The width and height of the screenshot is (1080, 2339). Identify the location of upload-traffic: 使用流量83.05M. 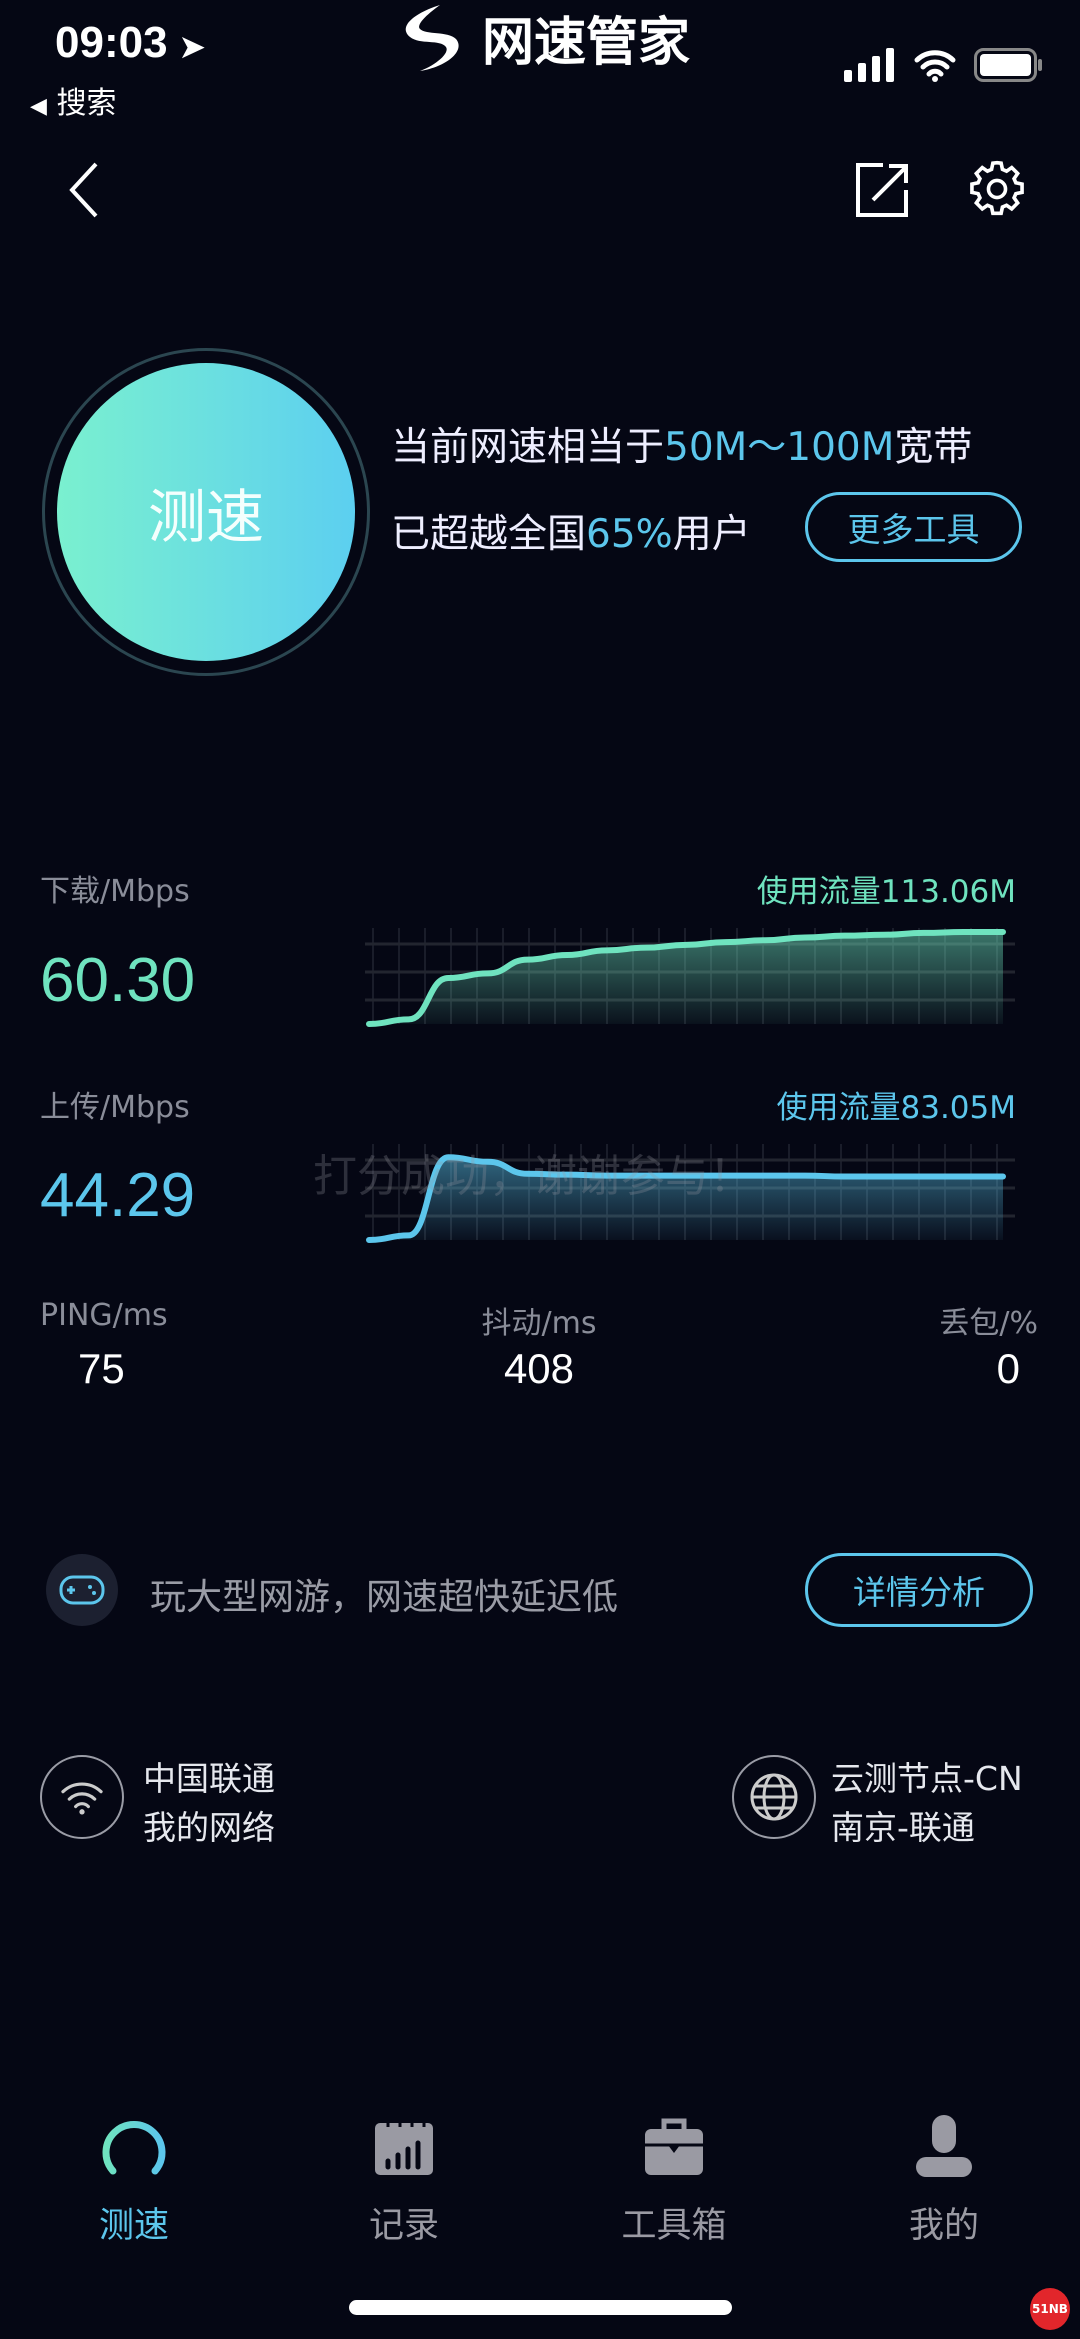
(896, 1108).